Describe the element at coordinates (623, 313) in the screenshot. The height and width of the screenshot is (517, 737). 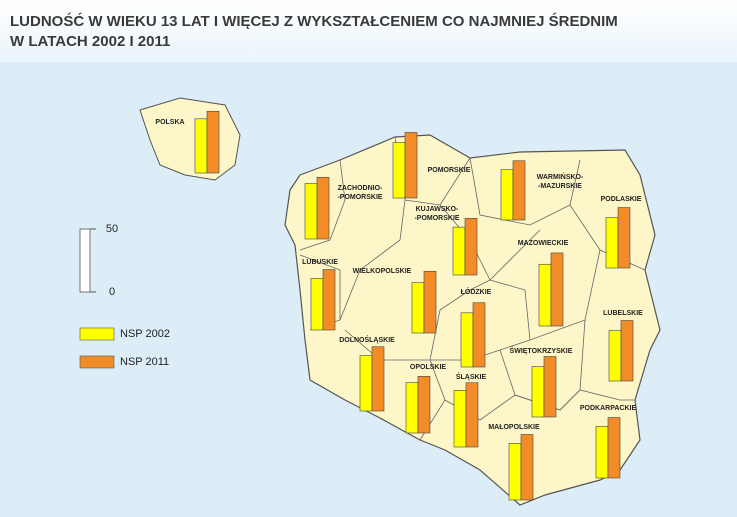
I see `region-label: LUBELSKIE` at that location.